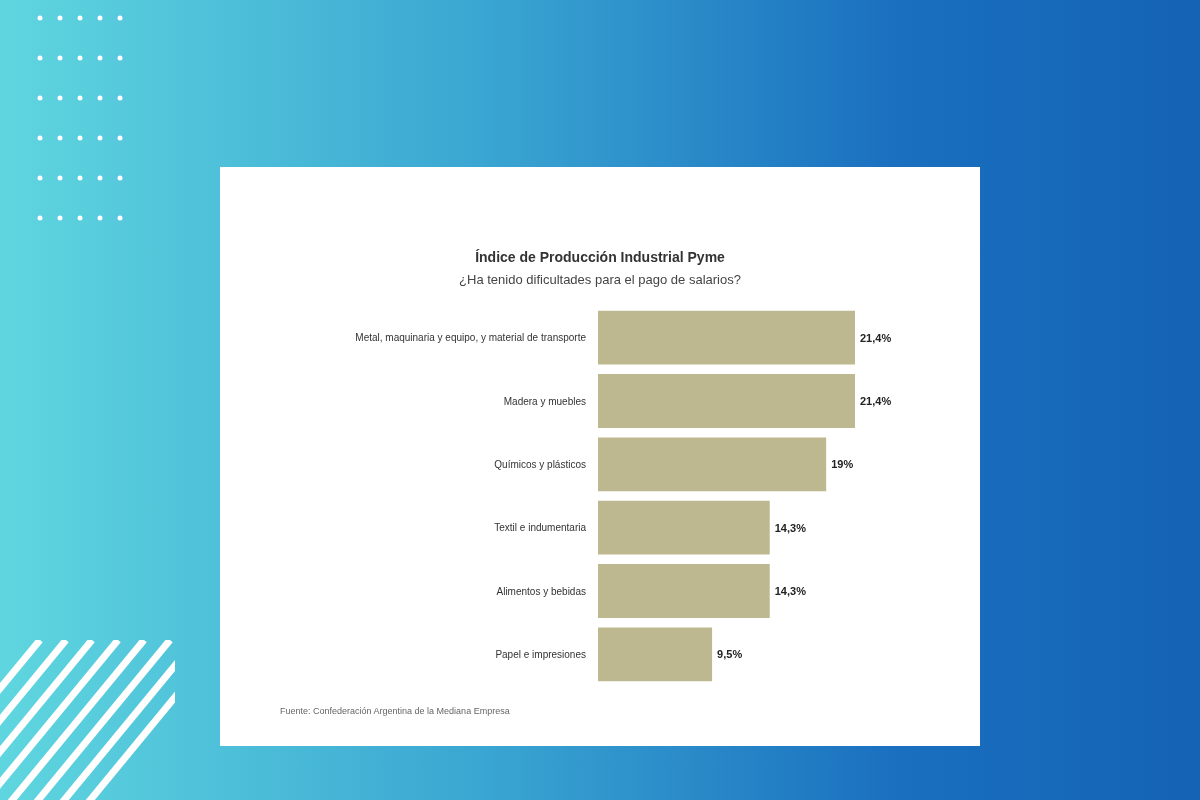  I want to click on y-tick-label: Papel e impresiones, so click(540, 654).